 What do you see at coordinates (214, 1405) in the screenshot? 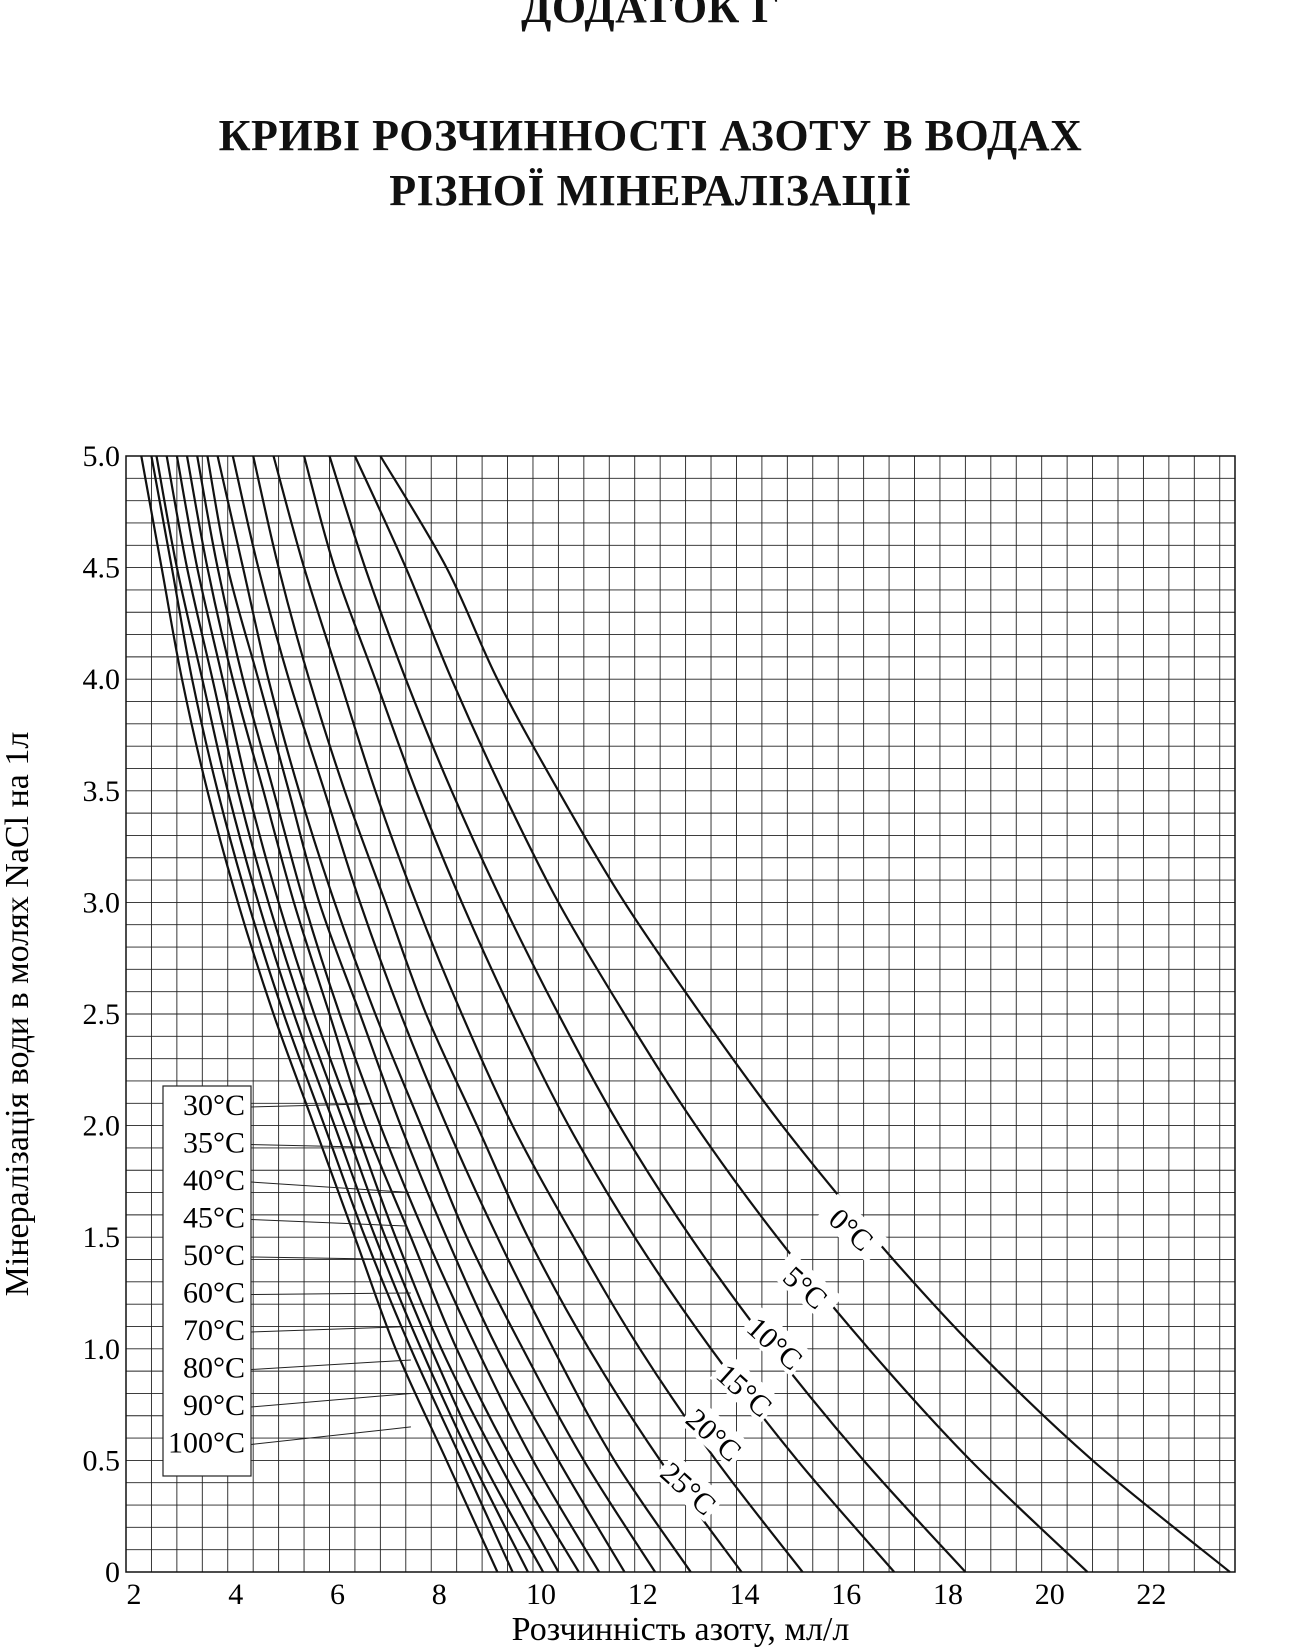
I see `legend-entry: 90°C` at bounding box center [214, 1405].